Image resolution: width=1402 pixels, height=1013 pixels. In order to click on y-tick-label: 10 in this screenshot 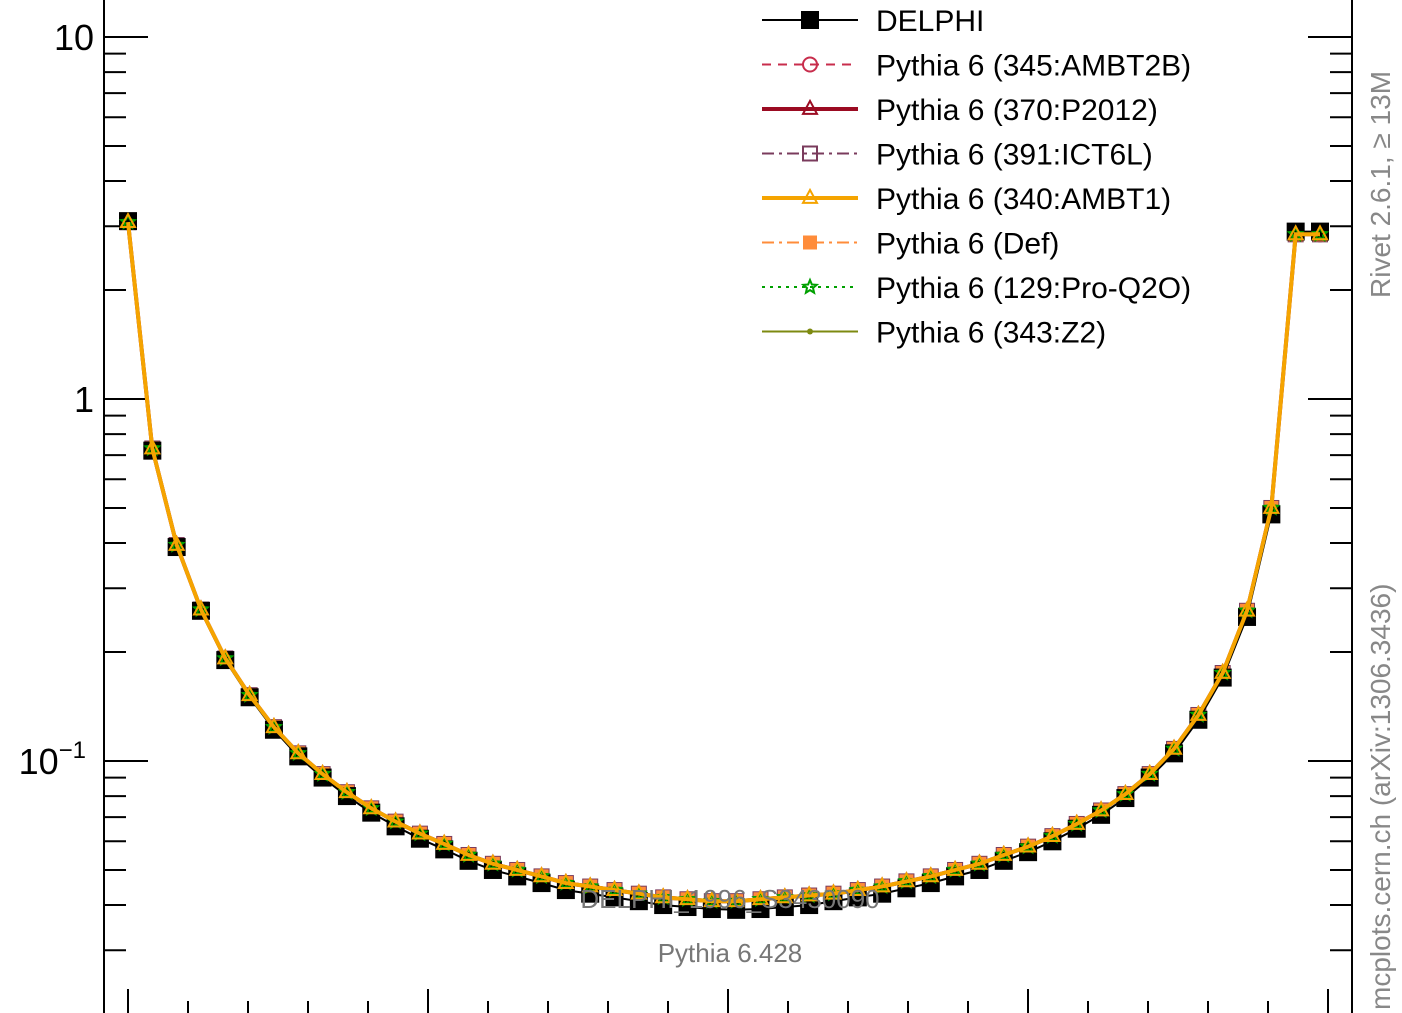, I will do `click(74, 37)`.